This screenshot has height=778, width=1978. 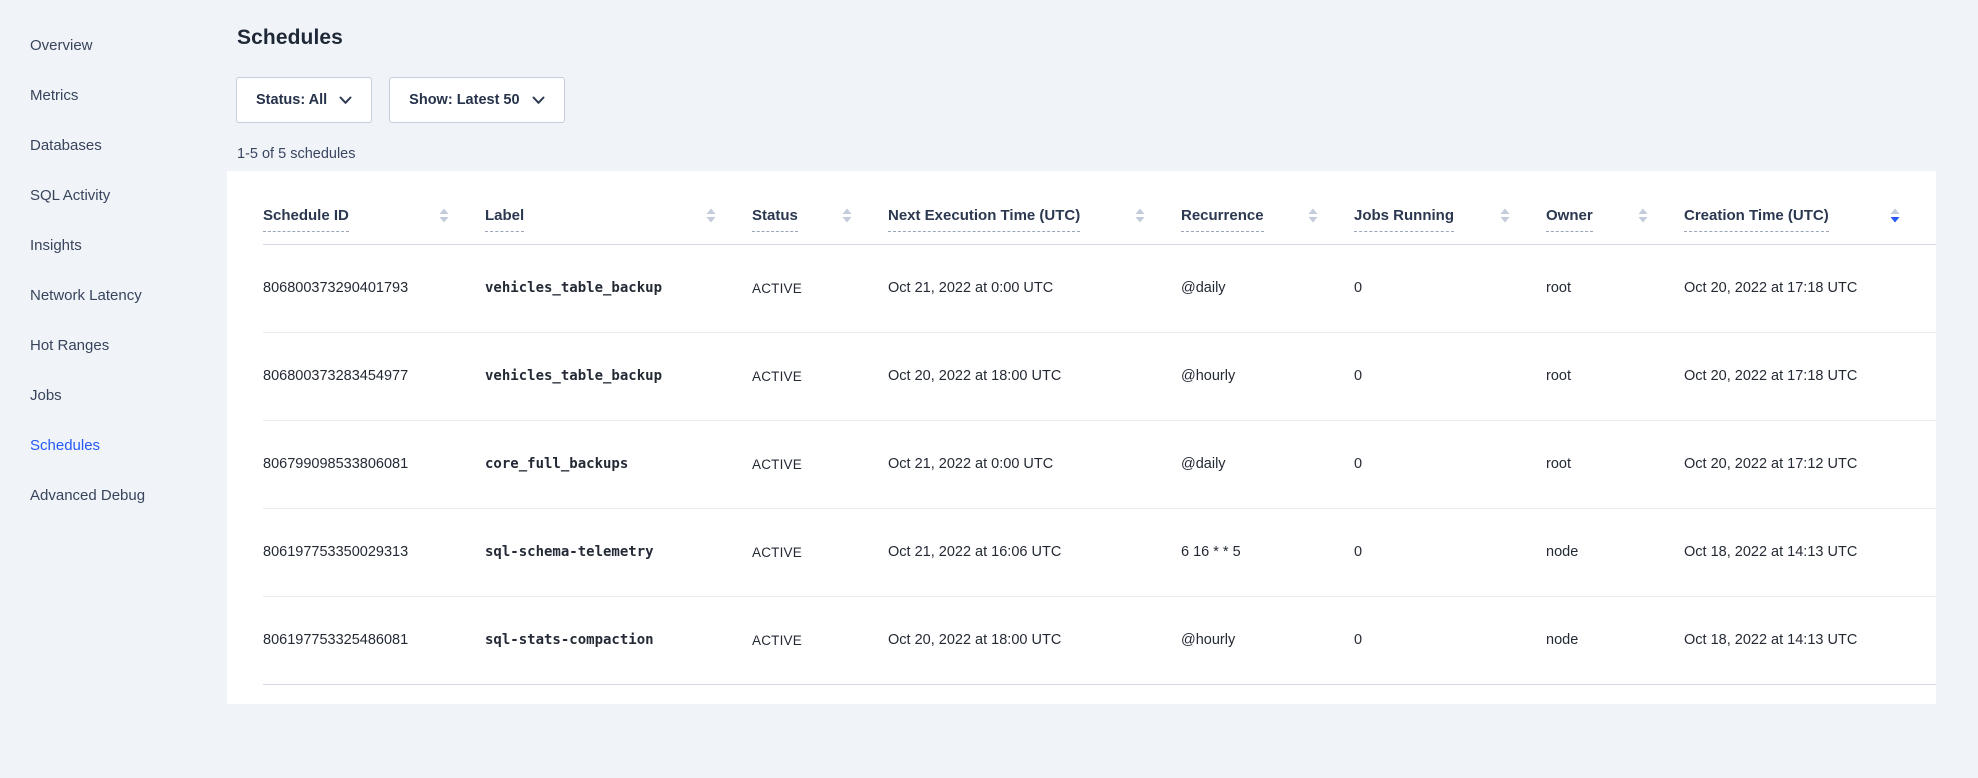 What do you see at coordinates (618, 552) in the screenshot?
I see `label-cell: sql-schema-telemetry` at bounding box center [618, 552].